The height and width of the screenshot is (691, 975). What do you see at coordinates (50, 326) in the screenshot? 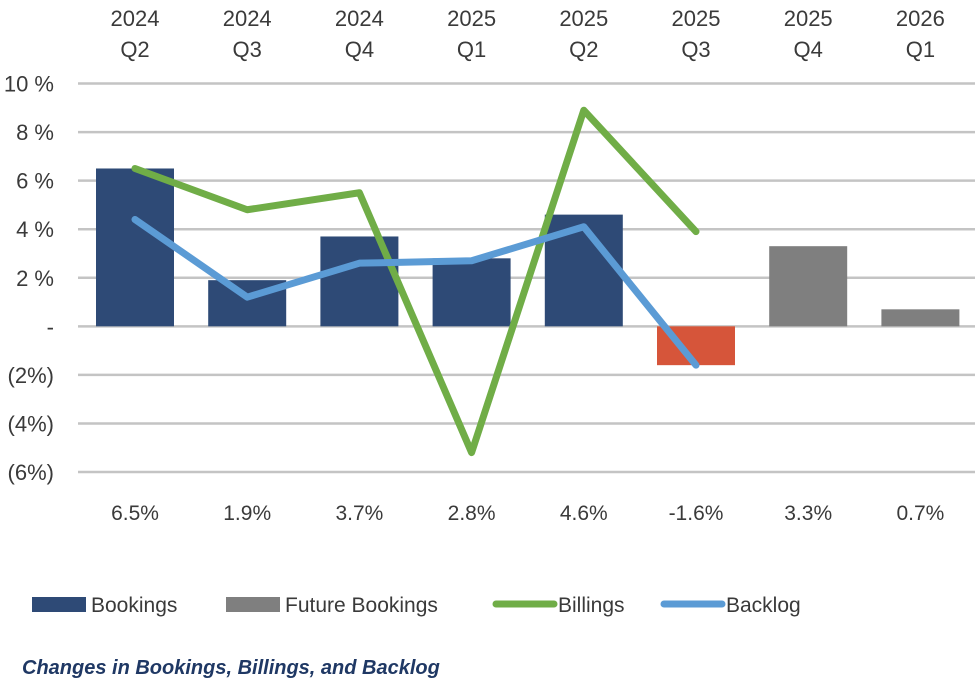
I see `y-tick-label: -` at bounding box center [50, 326].